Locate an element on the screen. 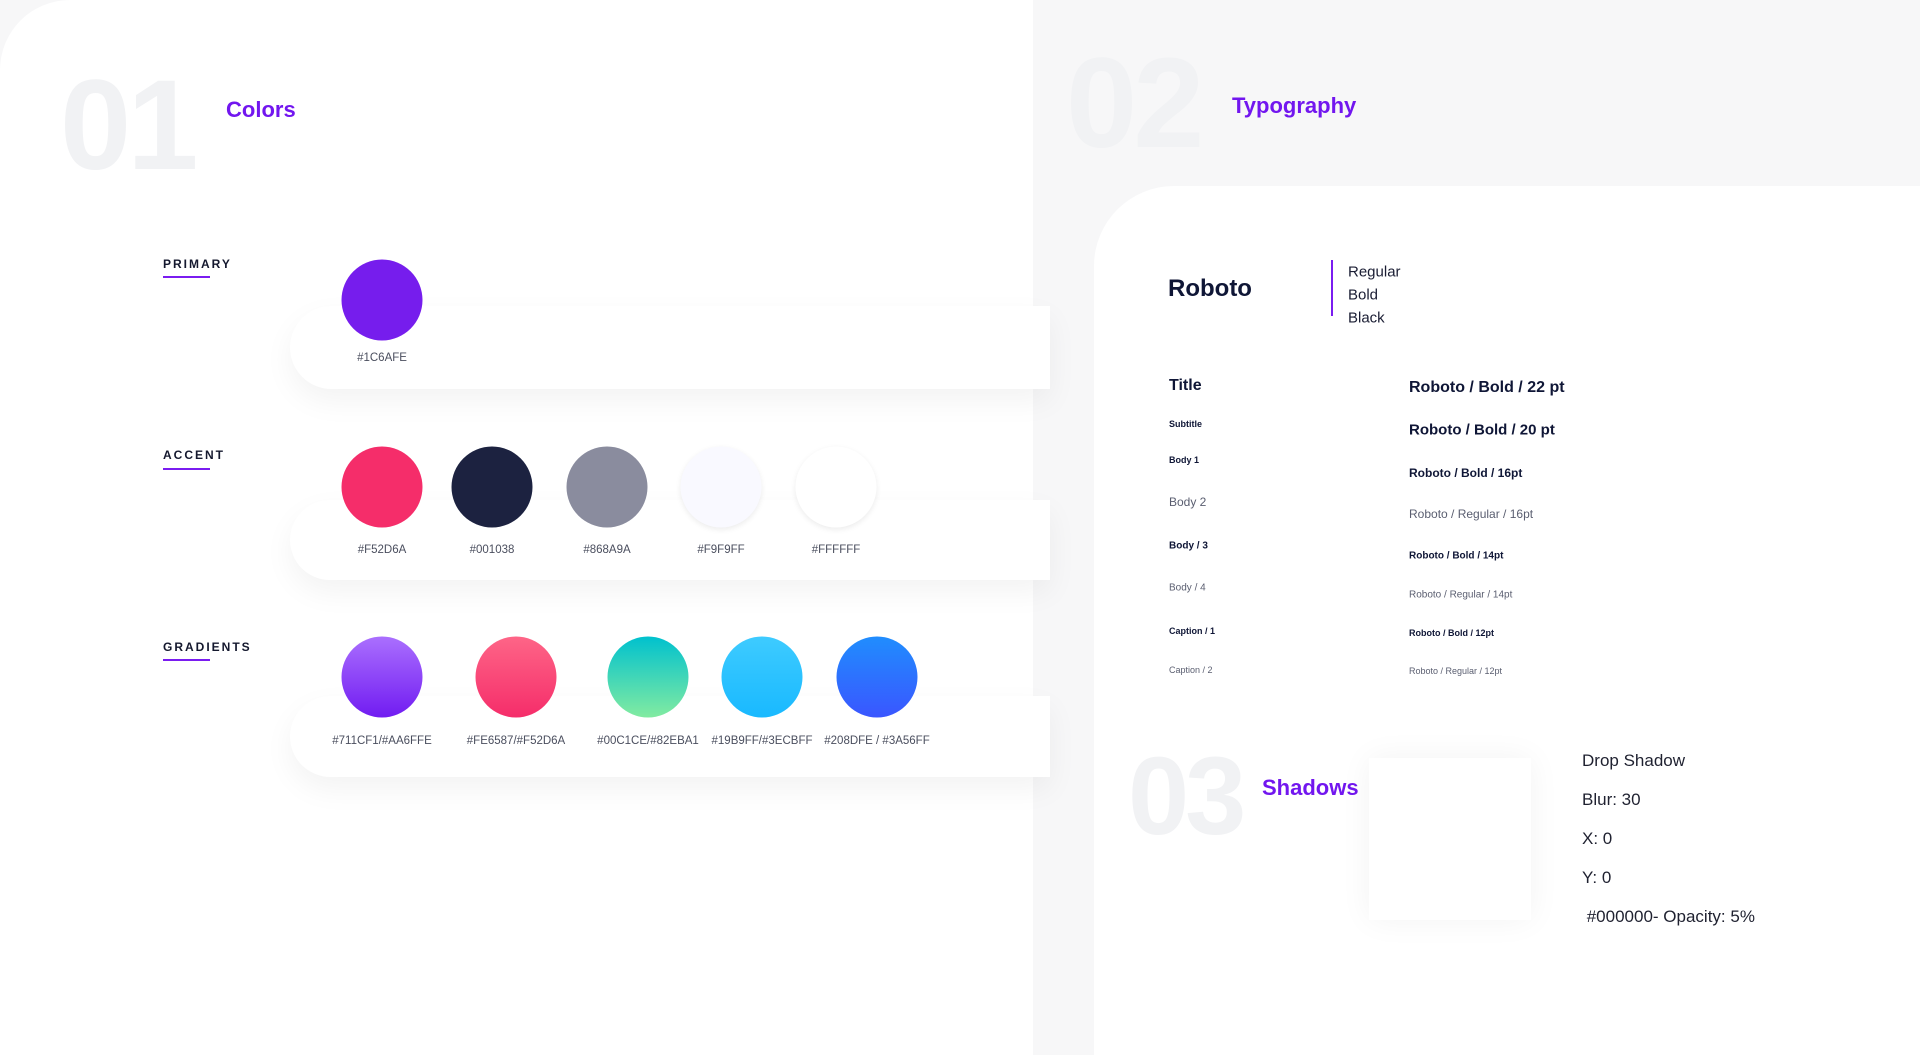 This screenshot has height=1055, width=1920. color-hex-label: #F9F9FF is located at coordinates (721, 550).